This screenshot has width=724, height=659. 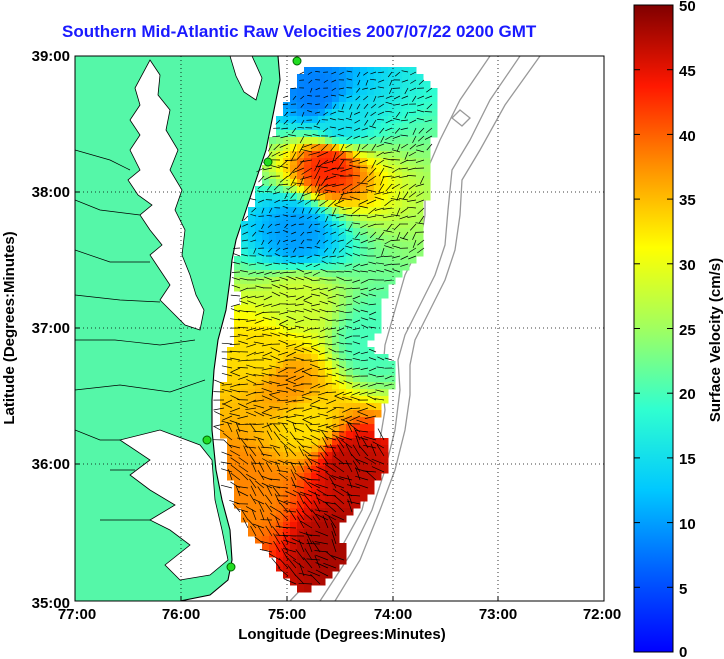 What do you see at coordinates (51, 603) in the screenshot?
I see `y-tick-label: 35:00` at bounding box center [51, 603].